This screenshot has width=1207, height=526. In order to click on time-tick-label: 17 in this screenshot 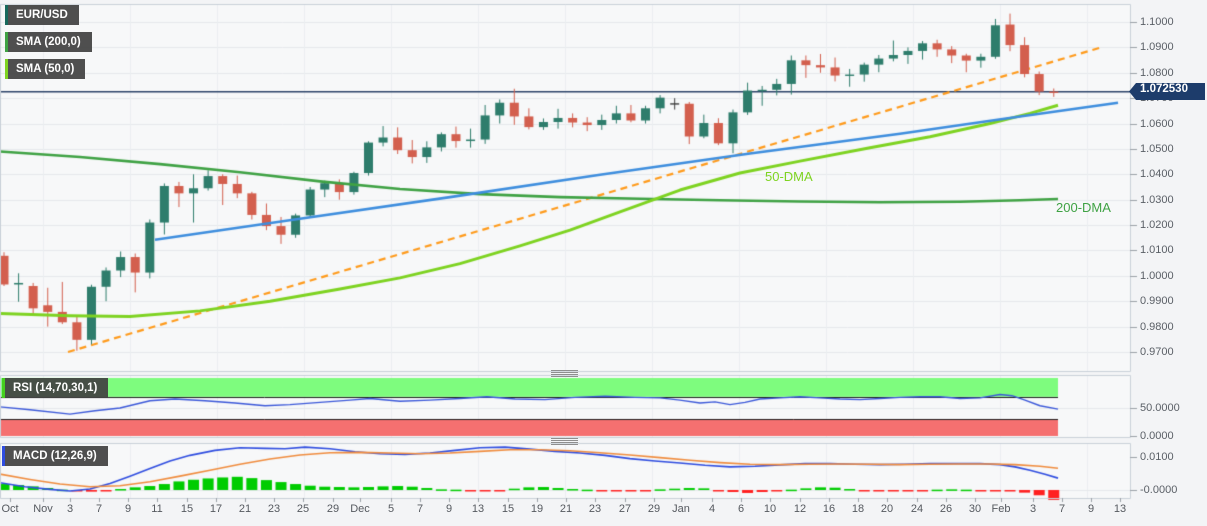, I will do `click(216, 509)`.